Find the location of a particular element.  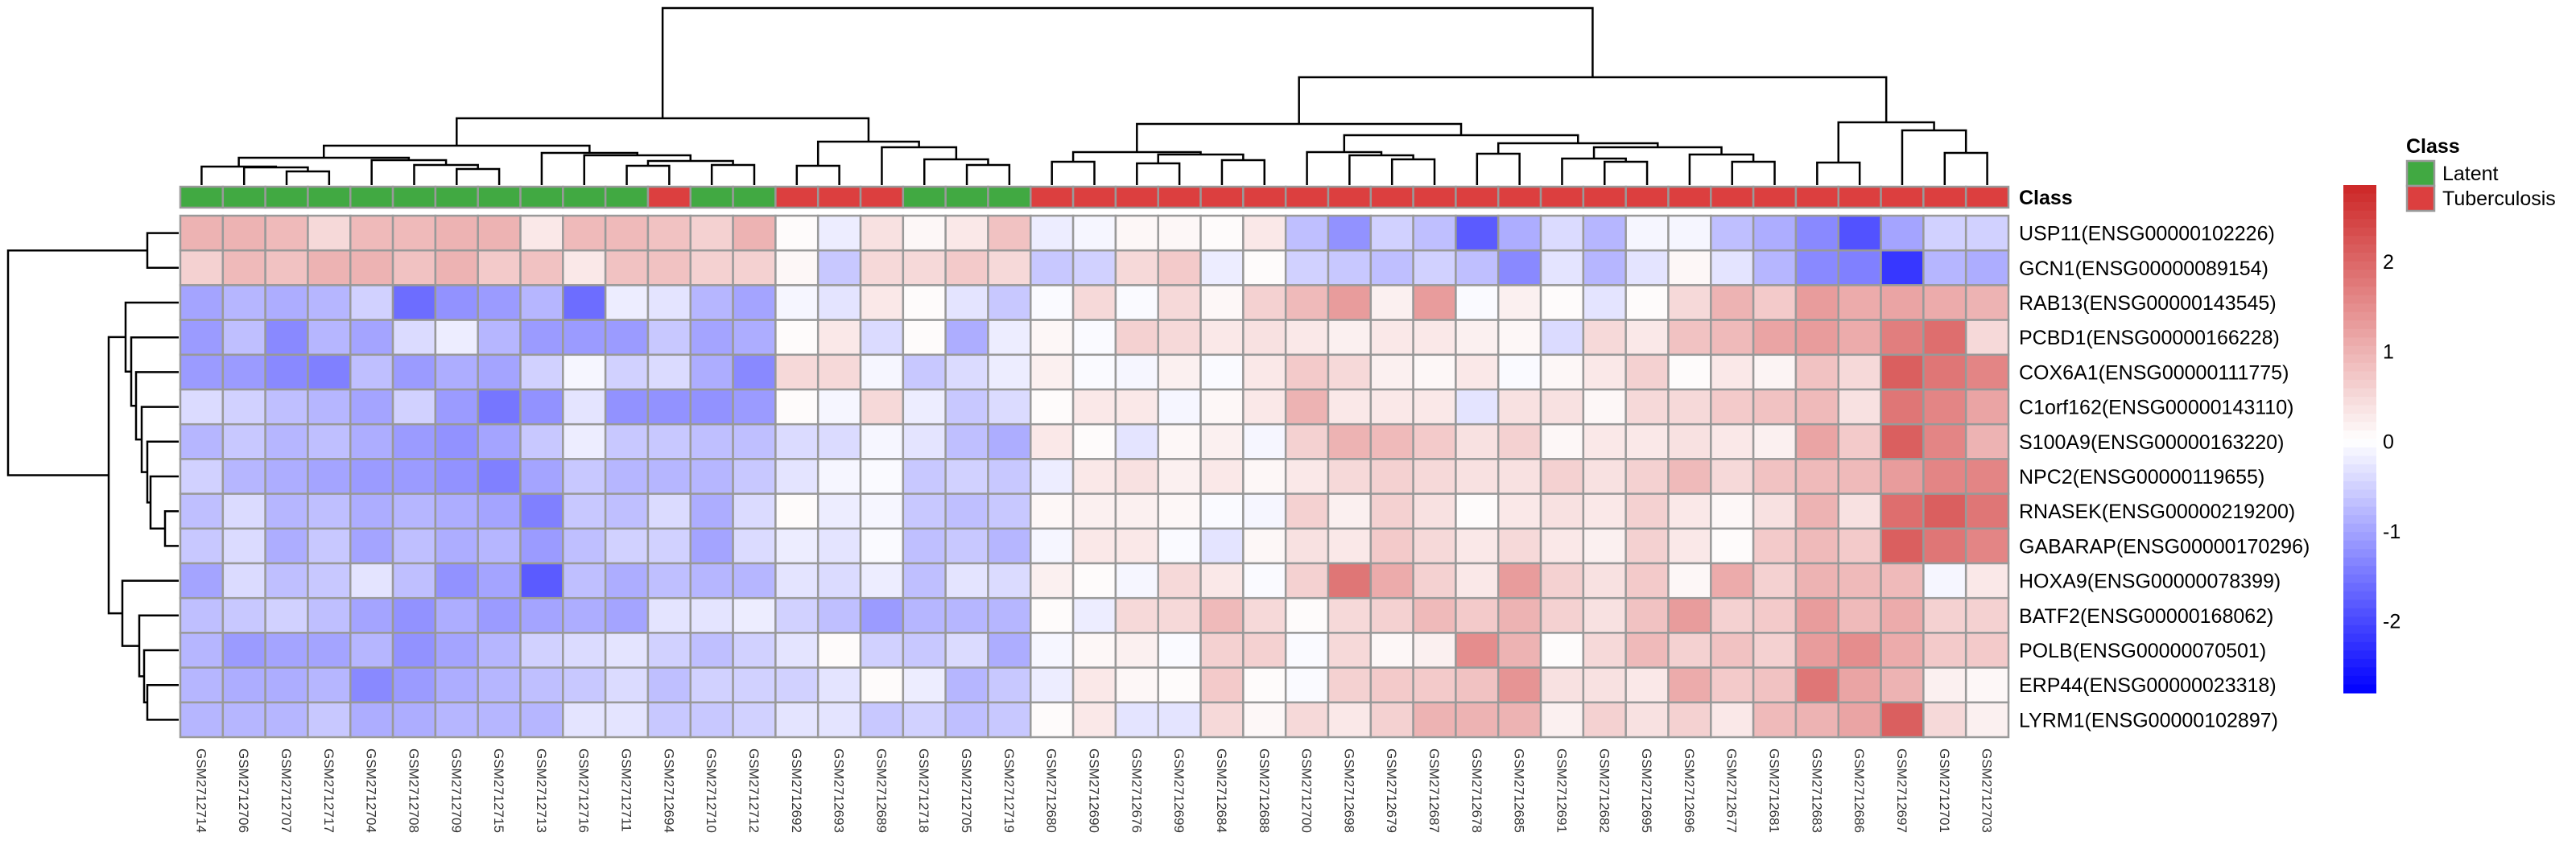

row-label: HOXA9(ENSG00000078399) is located at coordinates (2150, 582).